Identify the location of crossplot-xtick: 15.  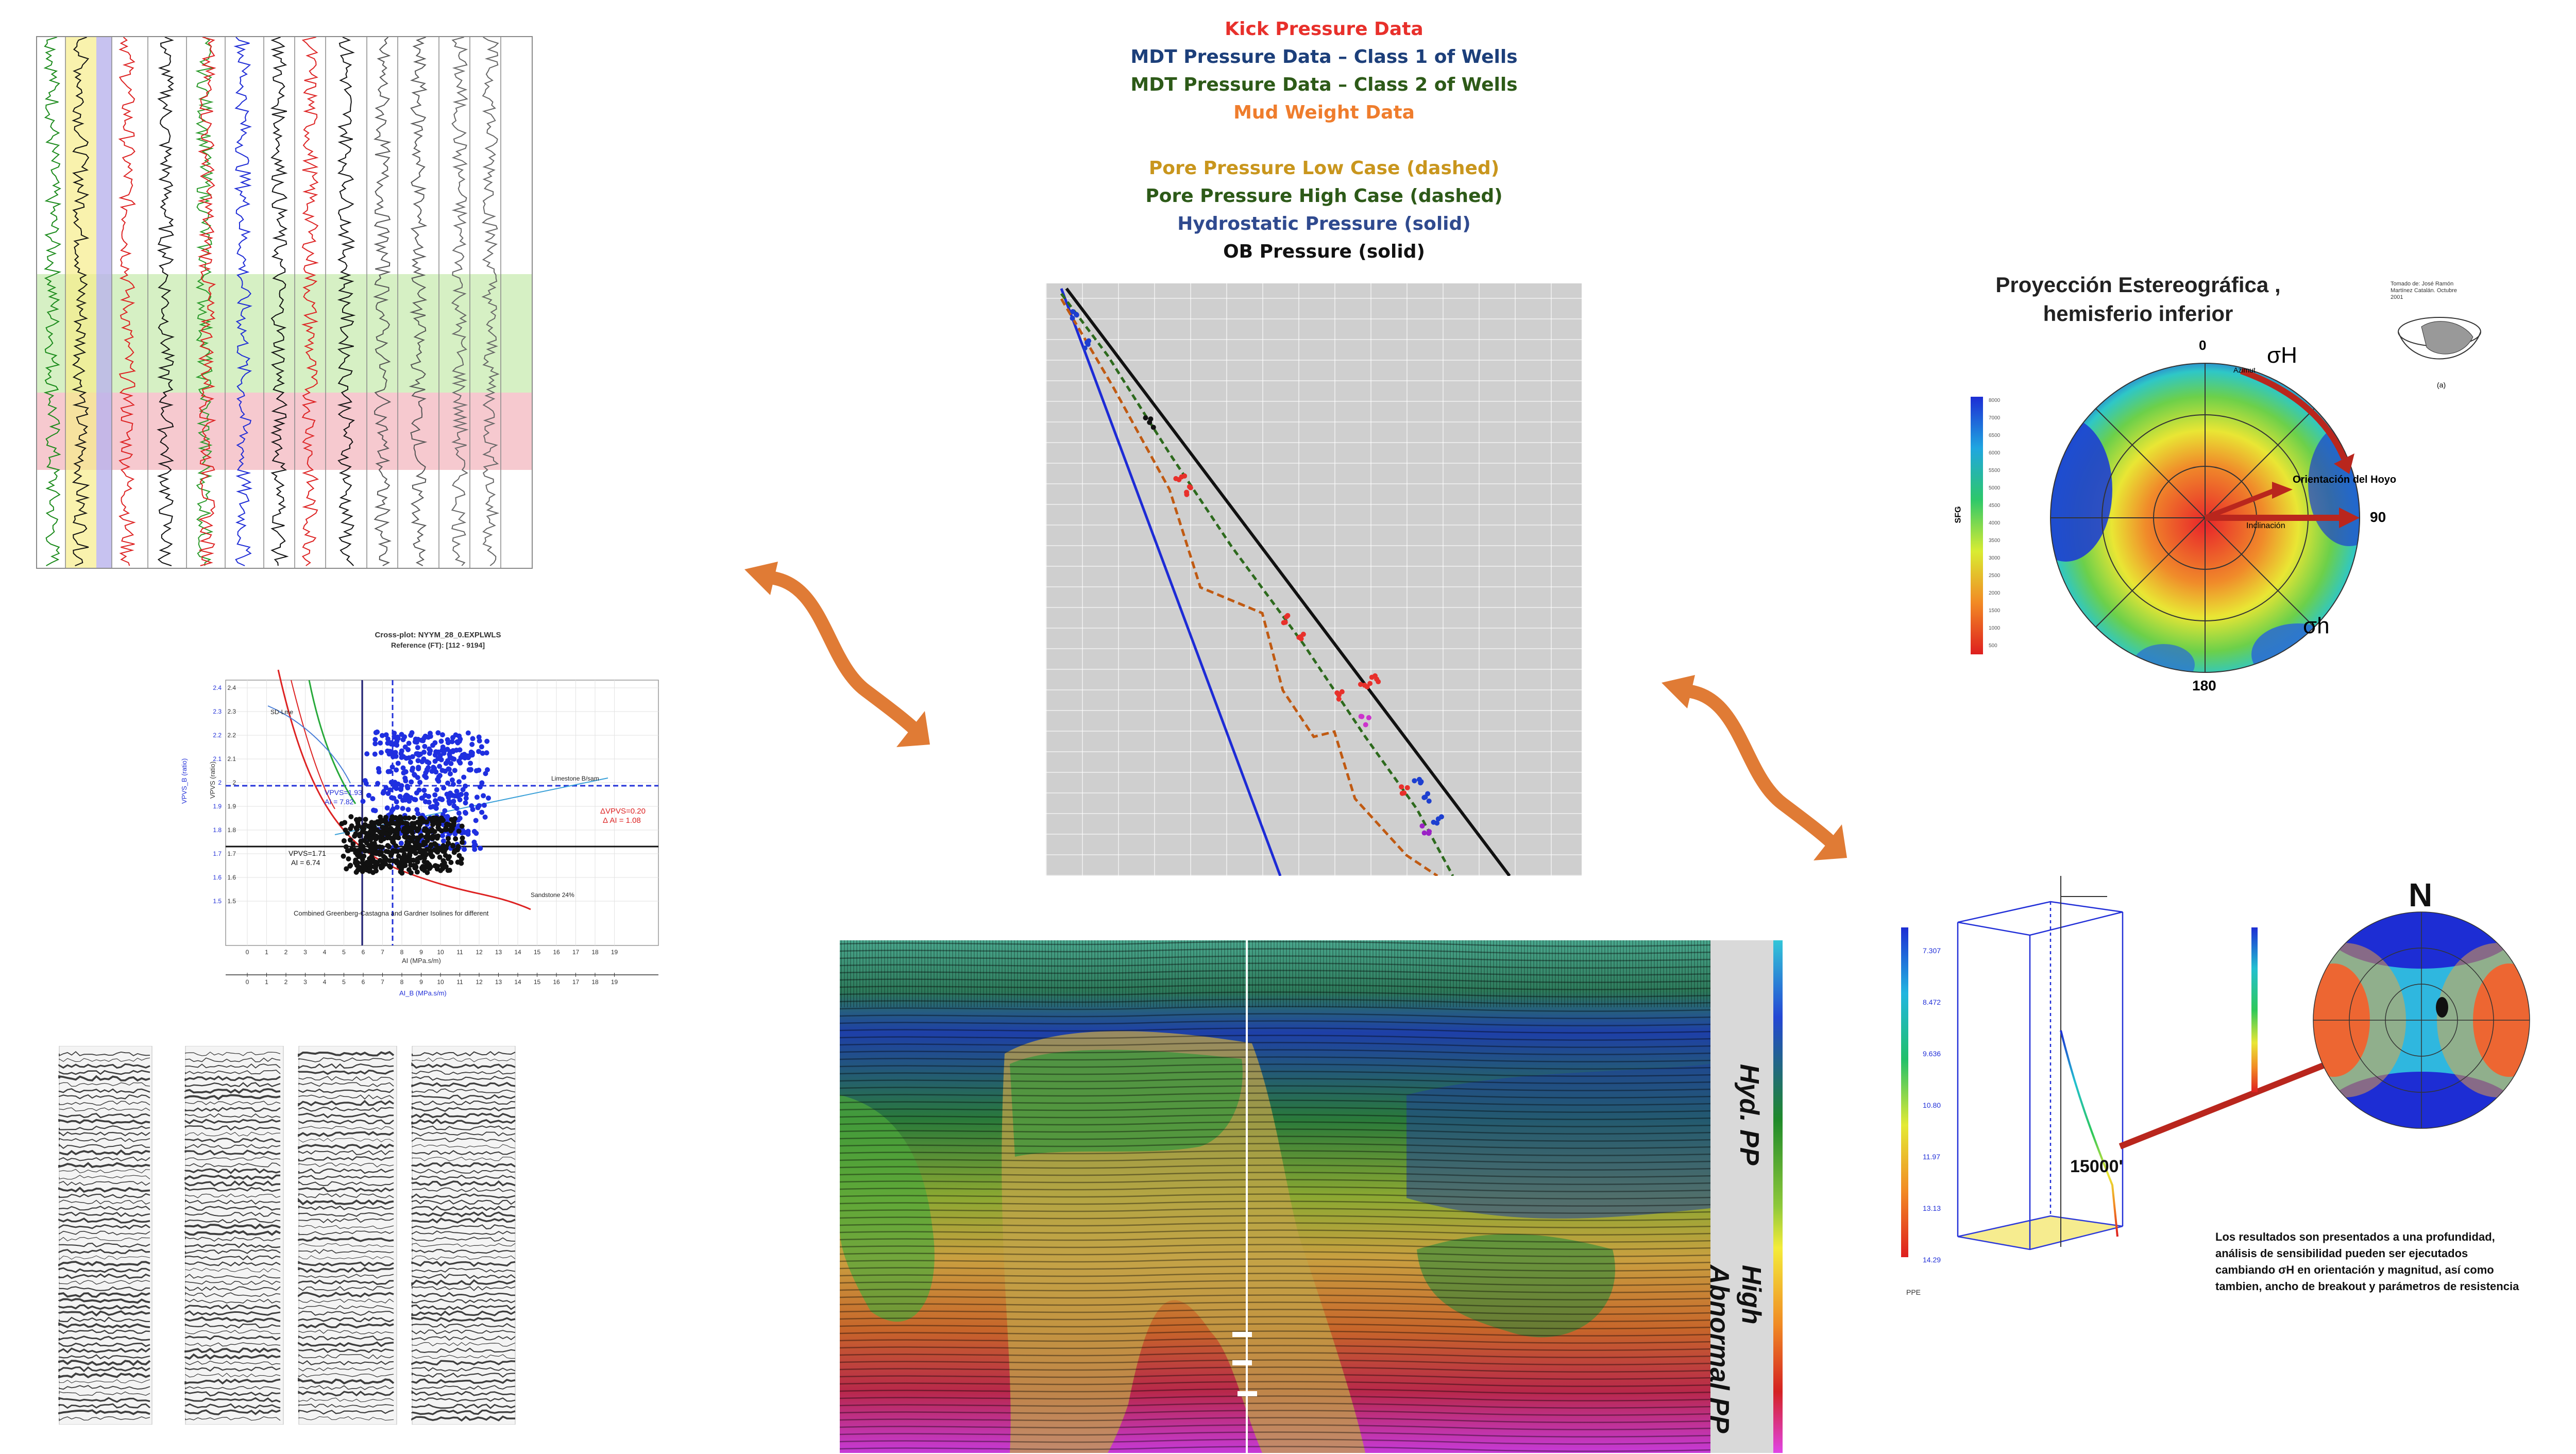
(537, 952).